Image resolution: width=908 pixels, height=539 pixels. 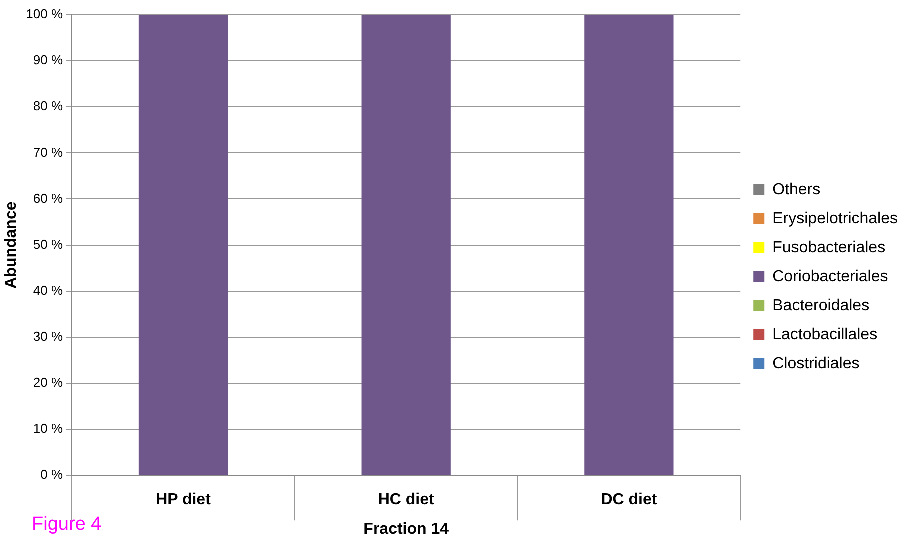 What do you see at coordinates (629, 500) in the screenshot?
I see `x-tick-label: DC diet` at bounding box center [629, 500].